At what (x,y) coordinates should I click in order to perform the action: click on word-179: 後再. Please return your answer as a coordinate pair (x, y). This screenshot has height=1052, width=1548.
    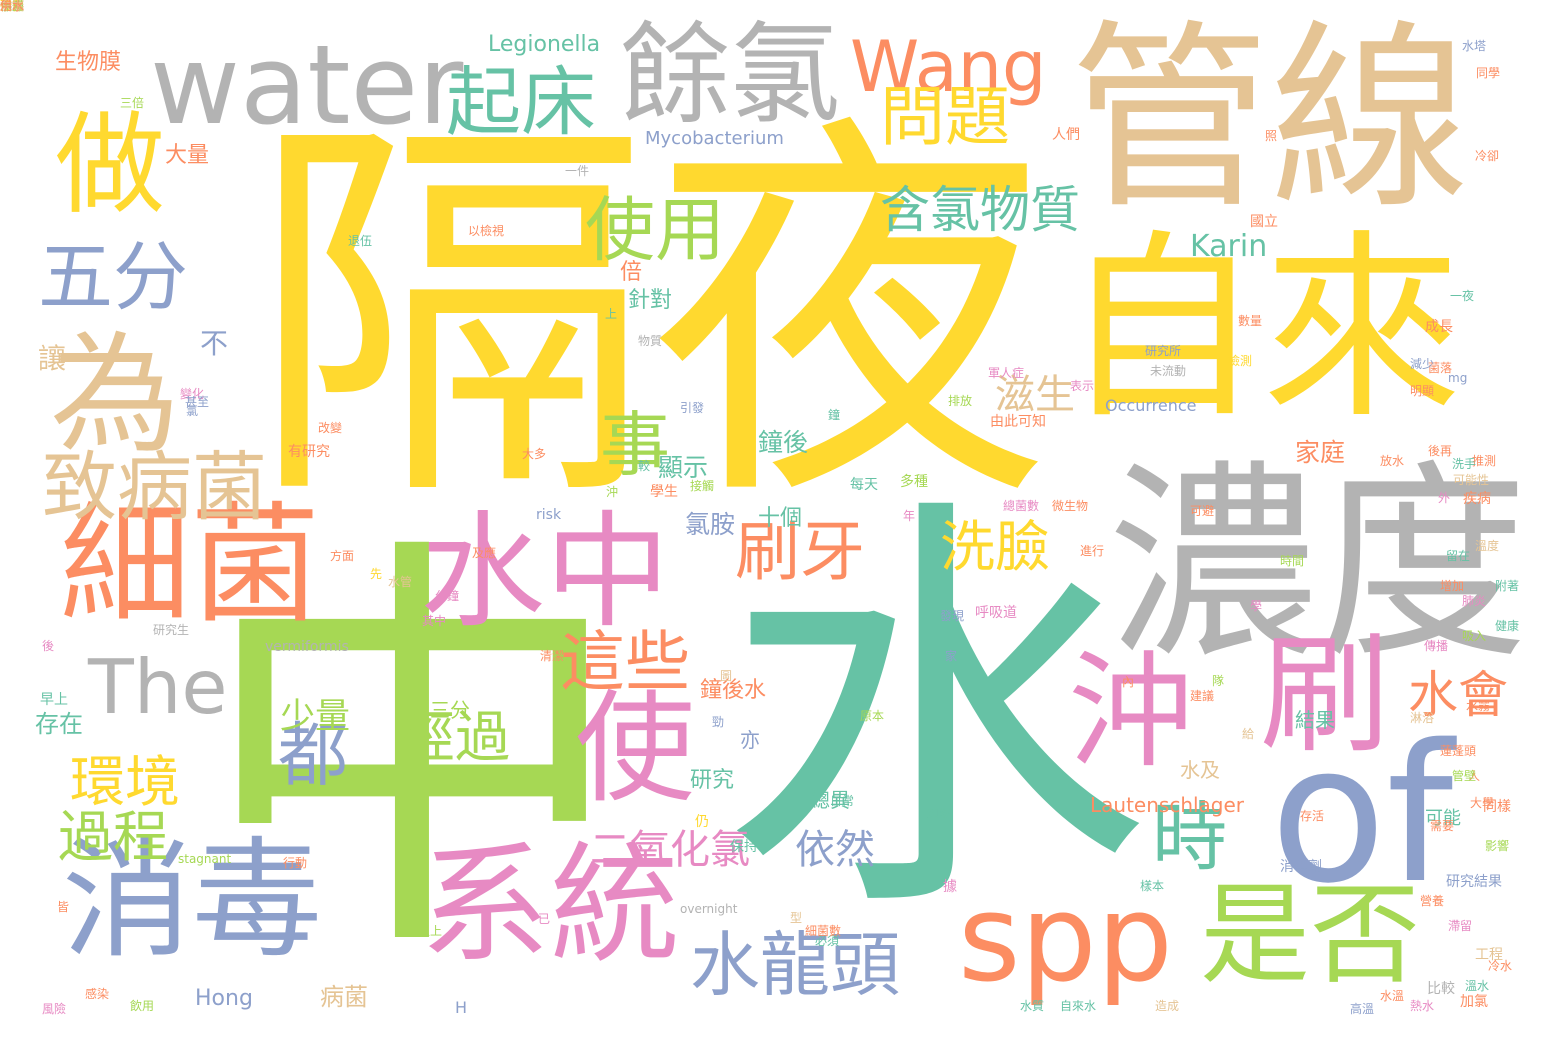
    Looking at the image, I should click on (1440, 451).